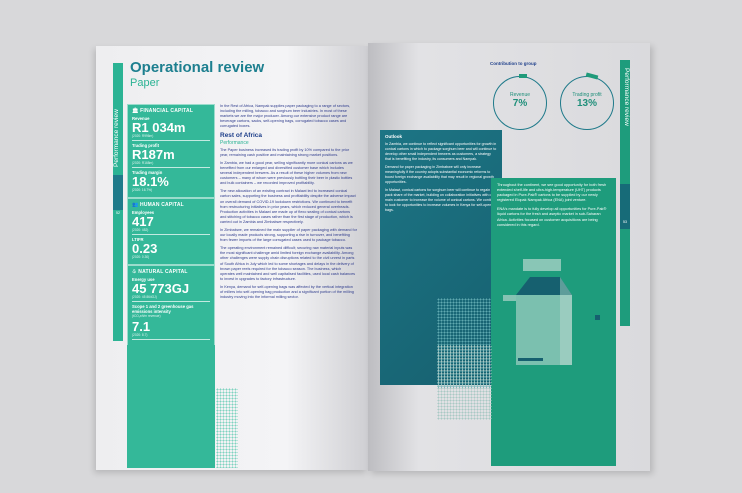  Describe the element at coordinates (118, 213) in the screenshot. I see `page-number: 52` at that location.